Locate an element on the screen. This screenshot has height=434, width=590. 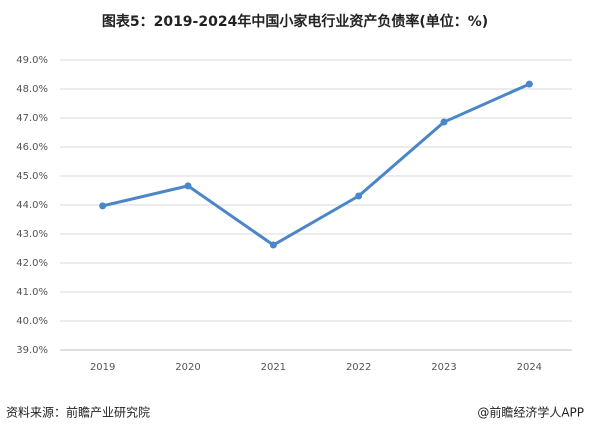
x-tick-label: 2023 is located at coordinates (443, 367).